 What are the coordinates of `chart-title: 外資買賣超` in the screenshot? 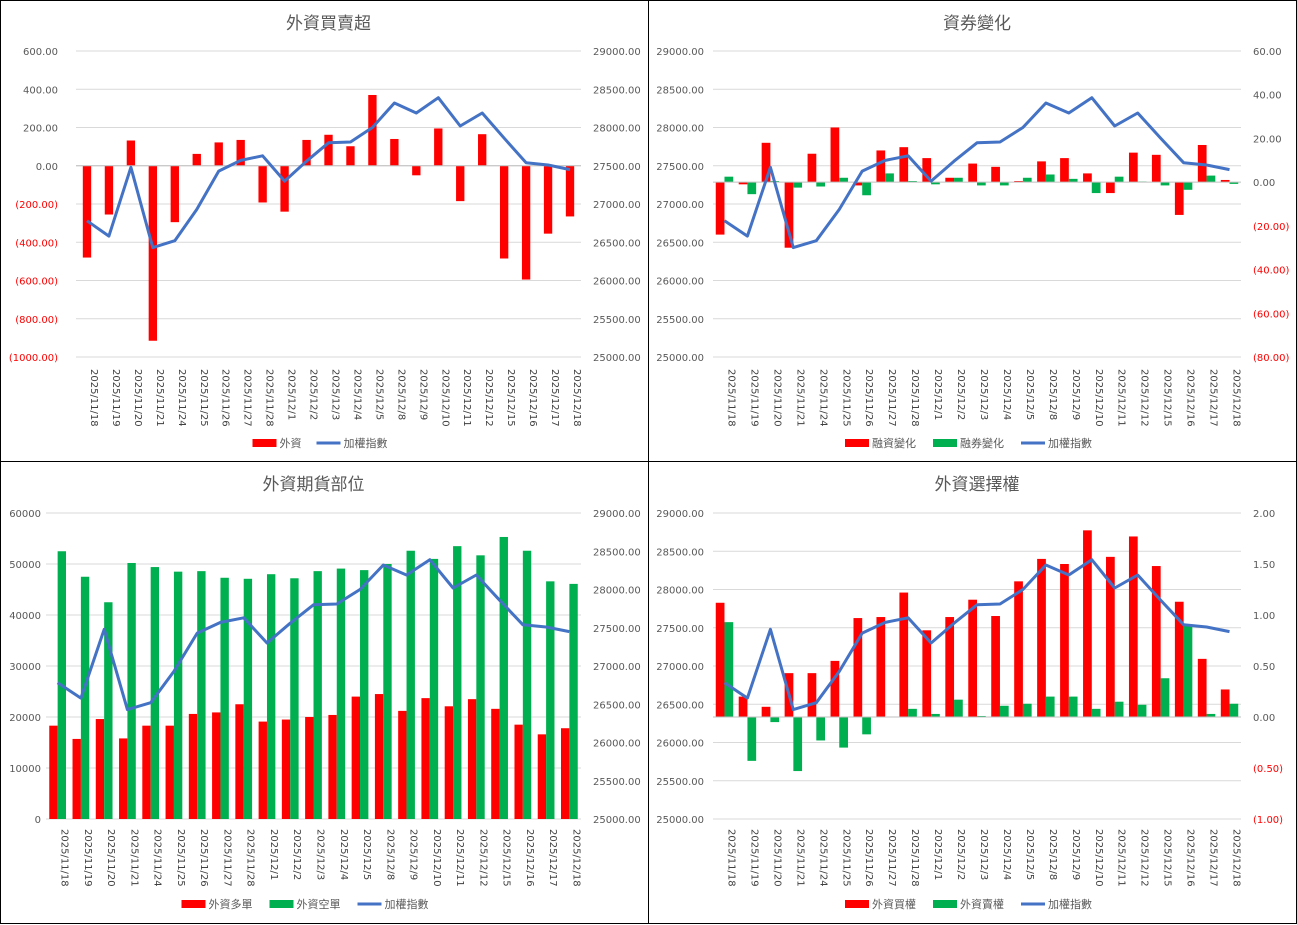 It's located at (328, 24).